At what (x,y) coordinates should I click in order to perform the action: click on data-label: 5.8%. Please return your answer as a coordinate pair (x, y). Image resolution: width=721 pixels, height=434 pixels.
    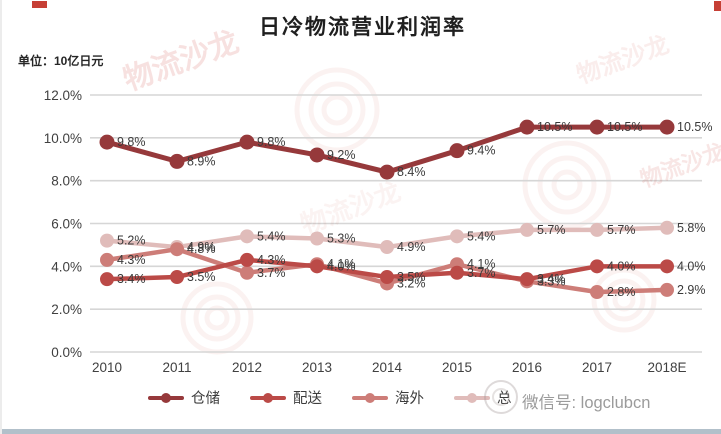
    Looking at the image, I should click on (691, 228).